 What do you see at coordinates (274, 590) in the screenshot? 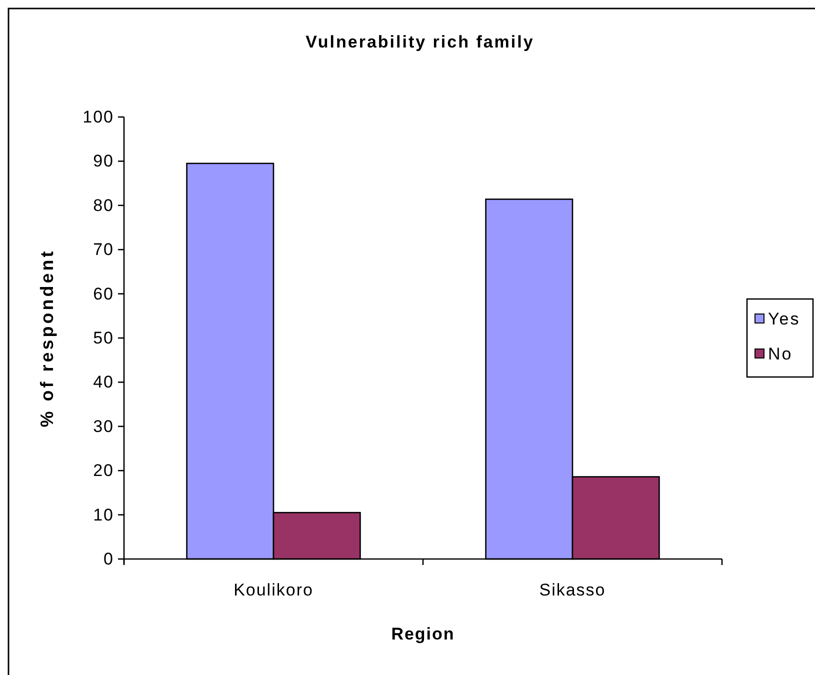
I see `x-tick-label: Koulikoro` at bounding box center [274, 590].